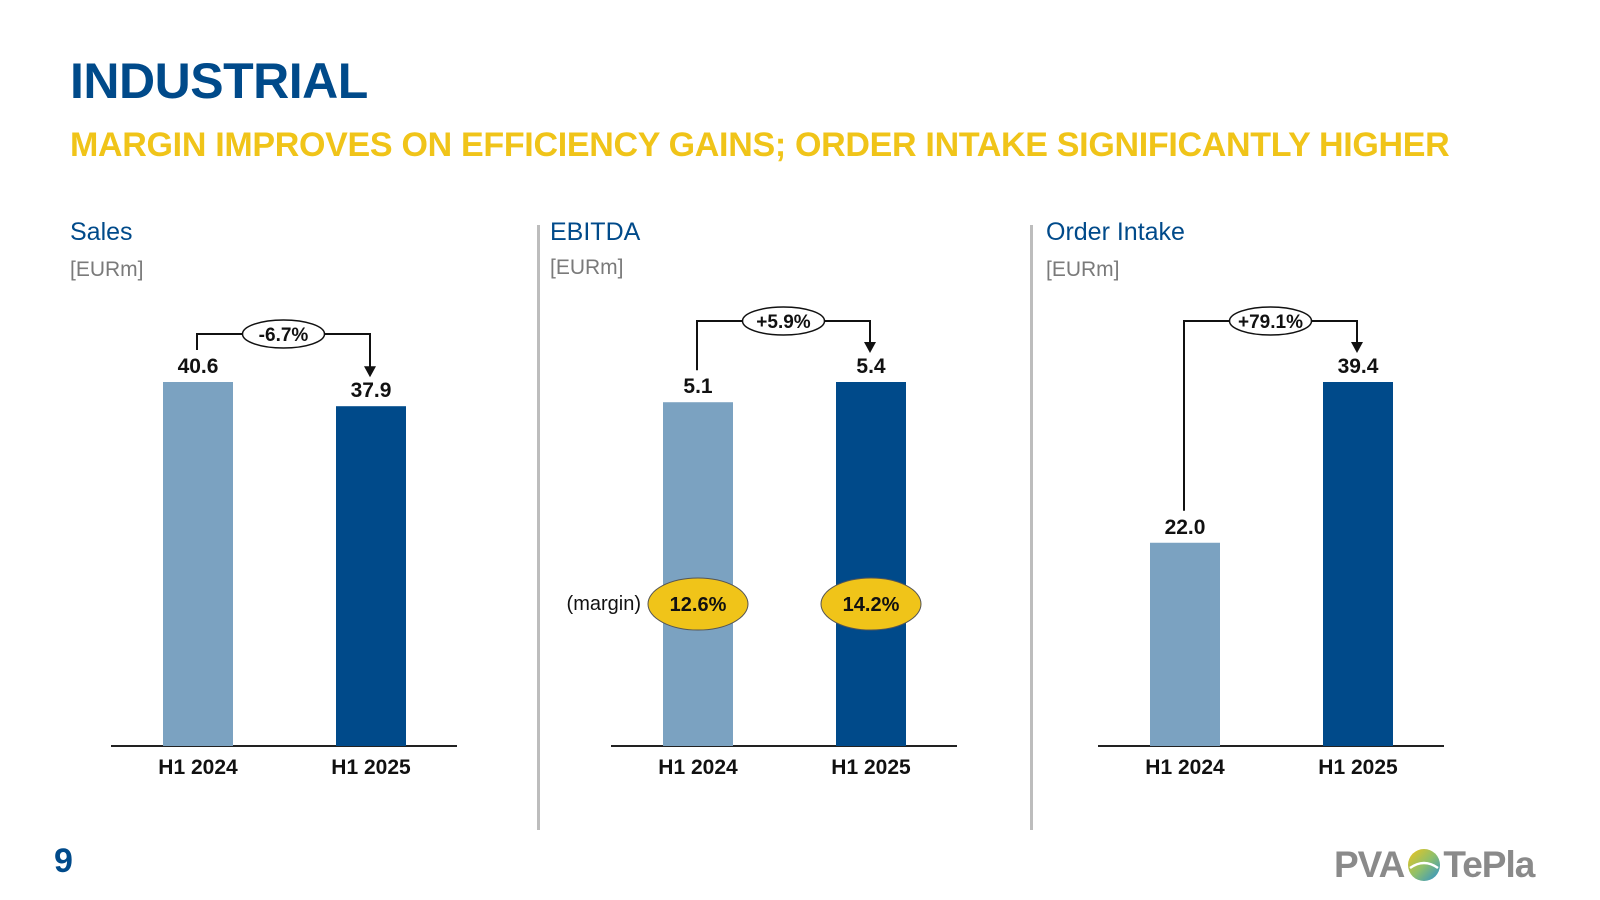  Describe the element at coordinates (1115, 232) in the screenshot. I see `order-intake-chart-title: Order Intake` at that location.